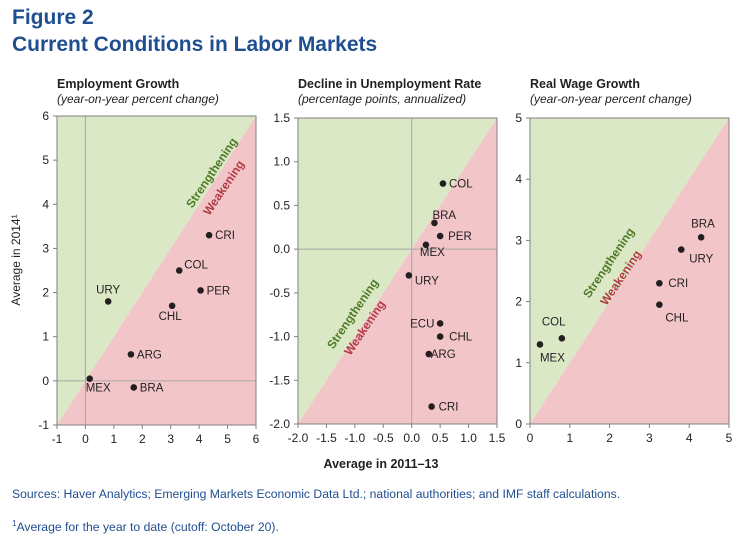 This screenshot has height=543, width=750. I want to click on y-tick-label: -0.5, so click(279, 293).